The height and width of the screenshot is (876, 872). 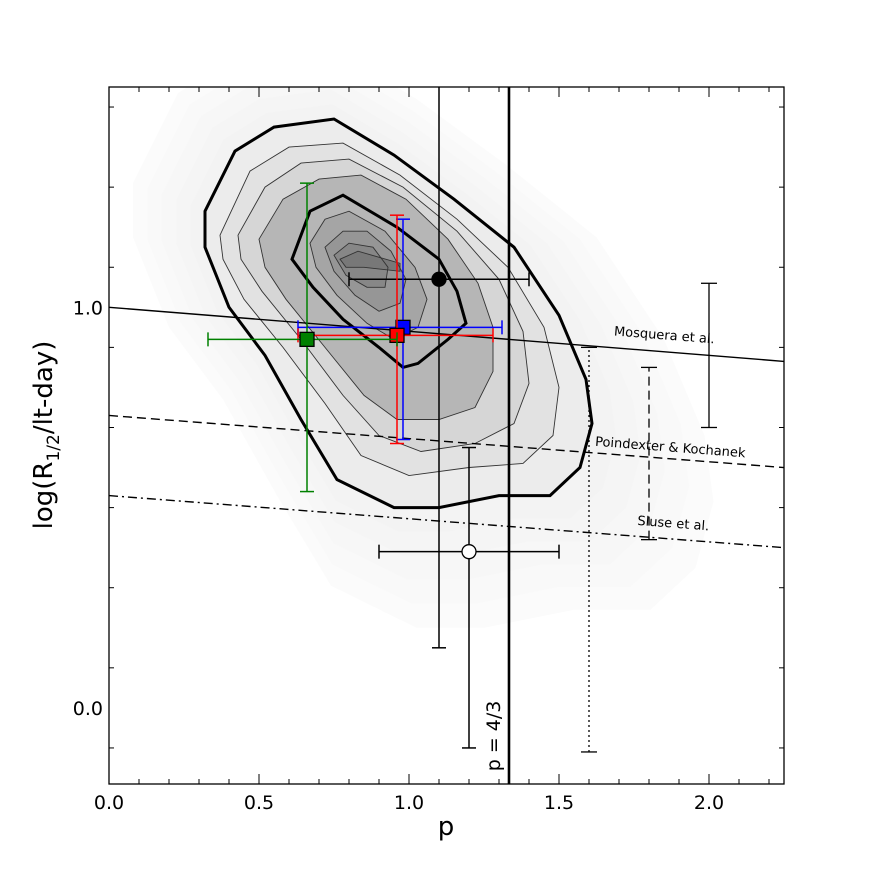 I want to click on density-level, so click(x=370, y=261).